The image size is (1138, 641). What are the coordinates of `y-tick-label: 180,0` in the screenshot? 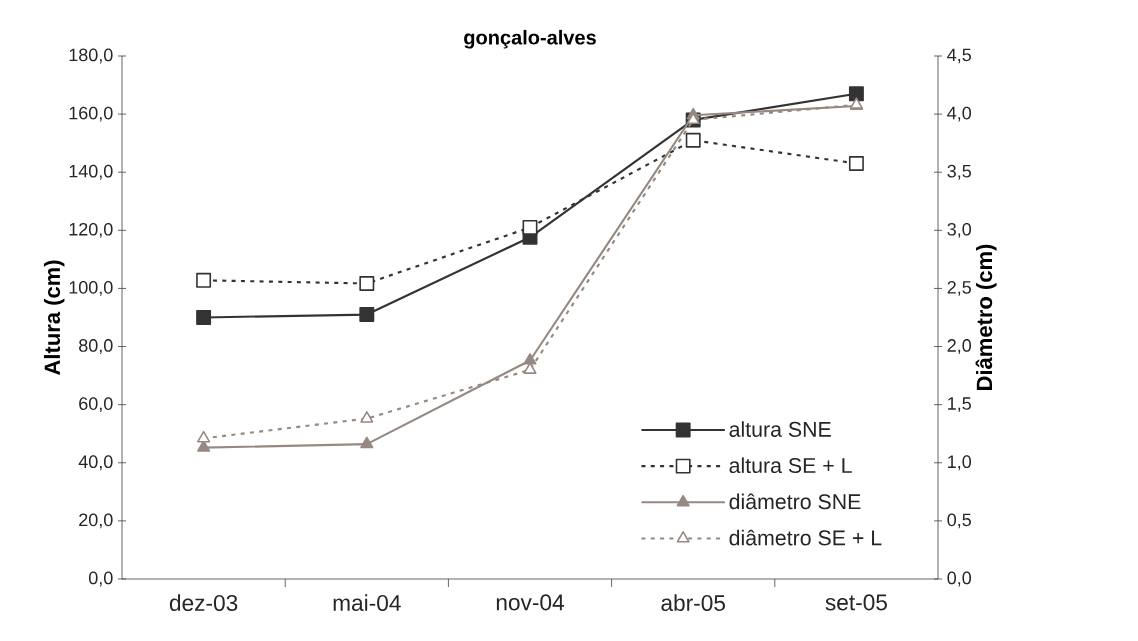 It's located at (91, 56).